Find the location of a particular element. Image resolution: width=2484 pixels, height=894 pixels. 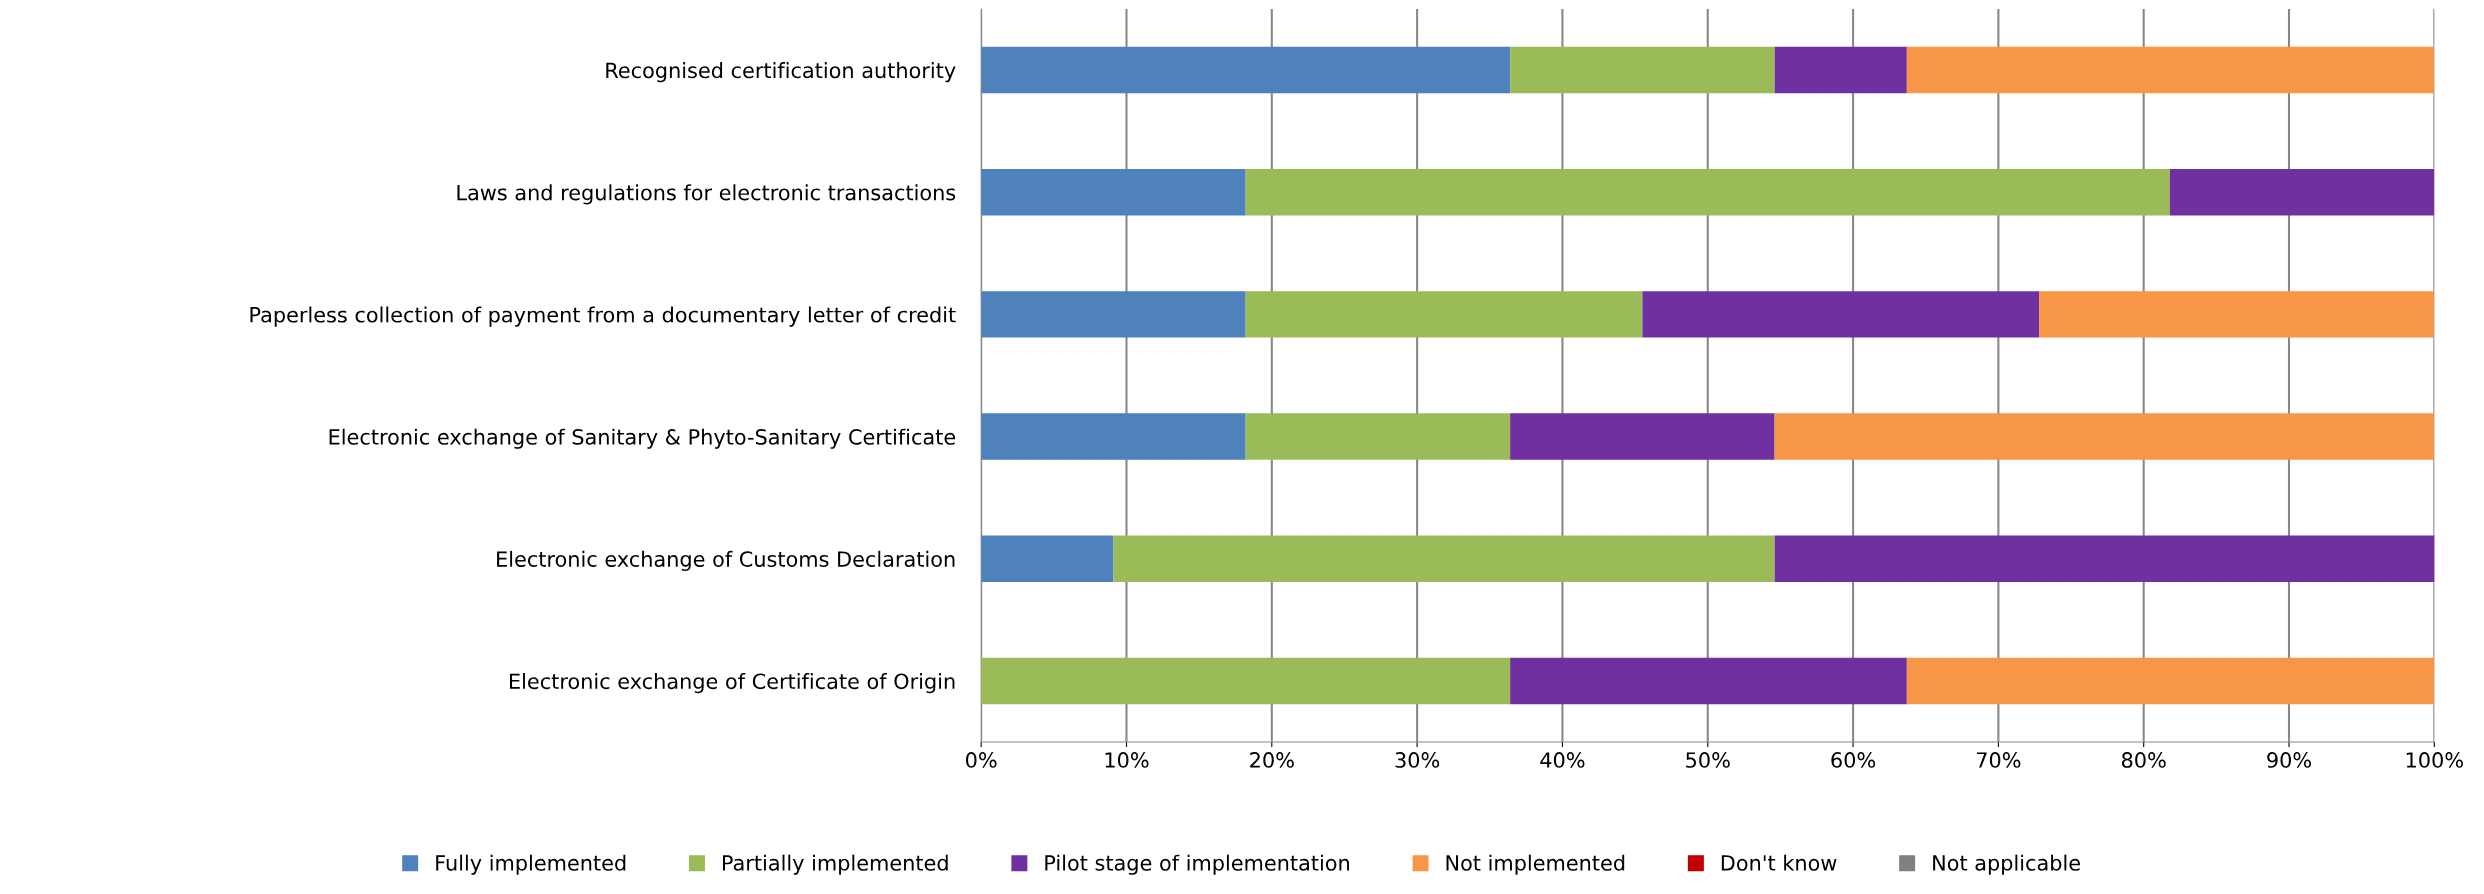

legend-label: Partially implemented is located at coordinates (835, 864).